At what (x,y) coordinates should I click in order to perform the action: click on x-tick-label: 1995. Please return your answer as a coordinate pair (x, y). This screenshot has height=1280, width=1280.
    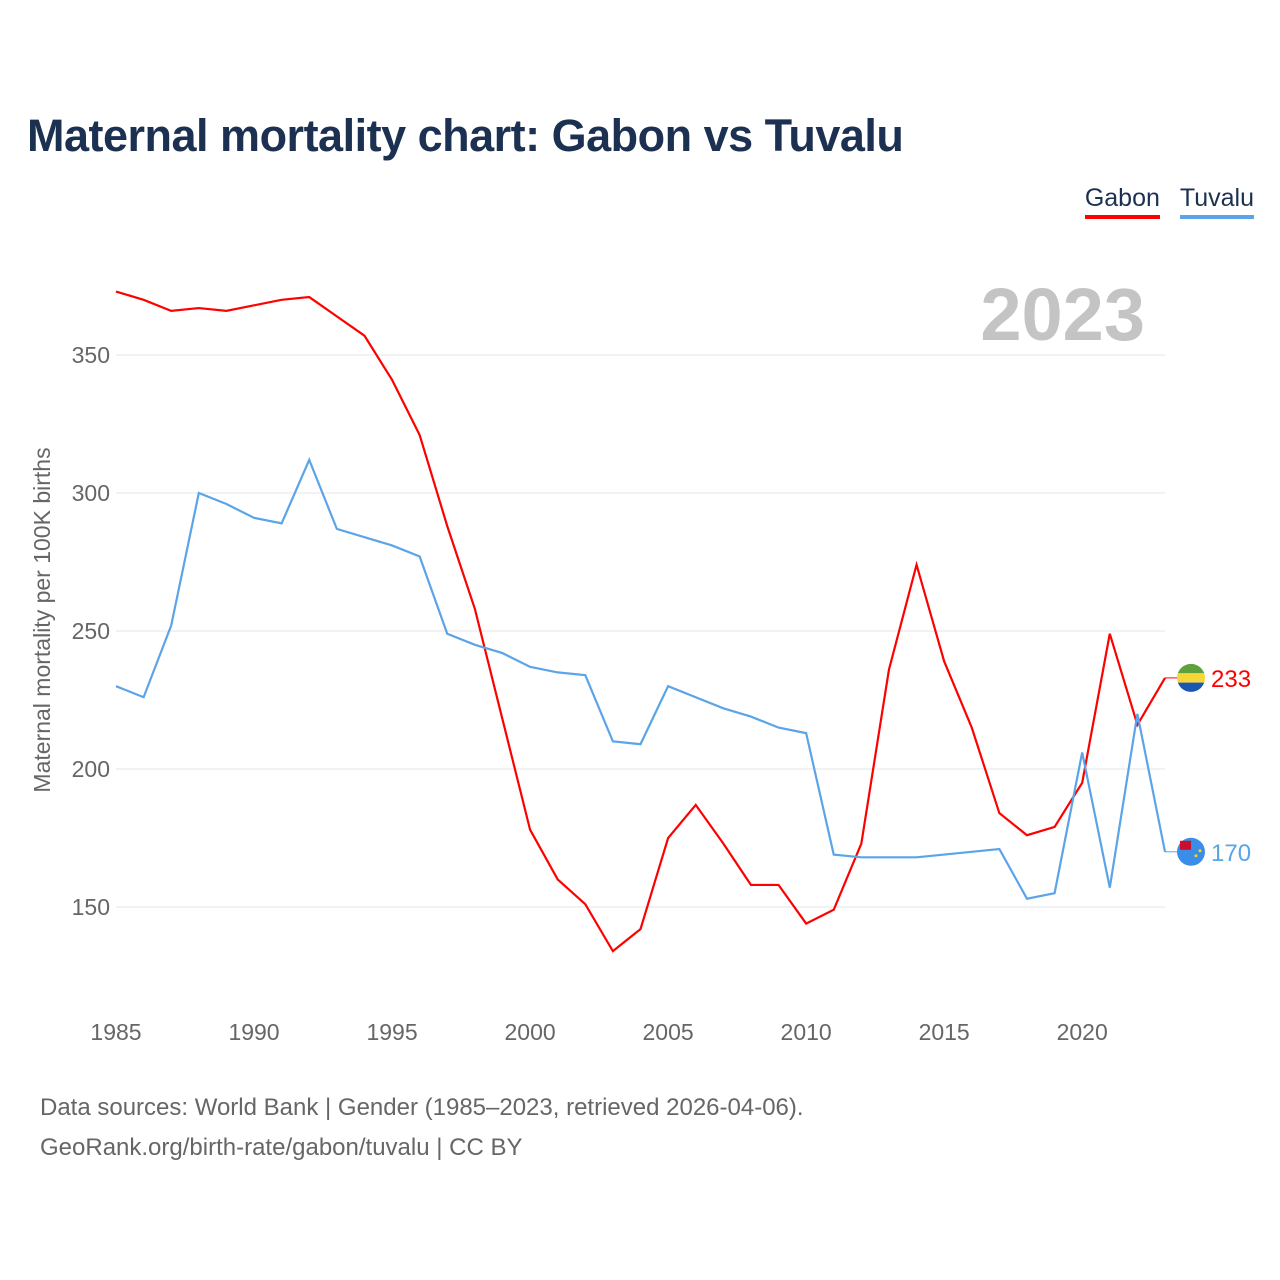
    Looking at the image, I should click on (391, 1032).